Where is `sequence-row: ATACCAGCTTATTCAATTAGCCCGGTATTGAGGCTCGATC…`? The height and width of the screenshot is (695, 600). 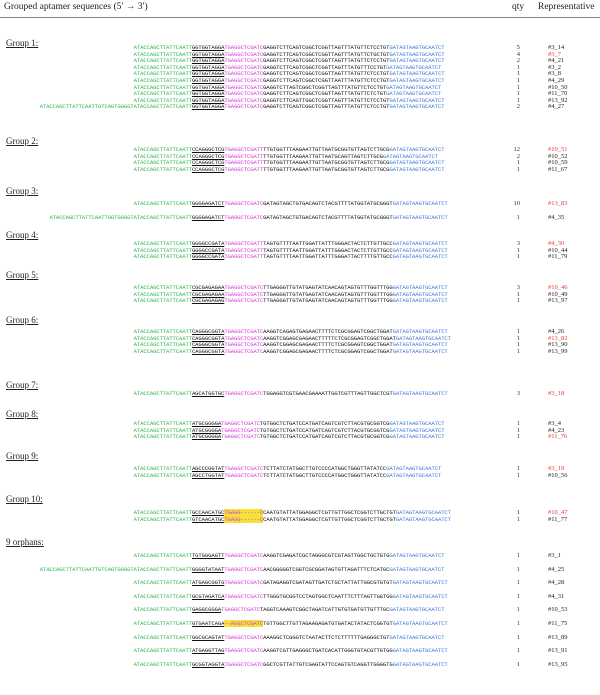
sequence-row: ATACCAGCTTATTCAATTAGCCCGGTATTGAGGCTCGATC… is located at coordinates (300, 469).